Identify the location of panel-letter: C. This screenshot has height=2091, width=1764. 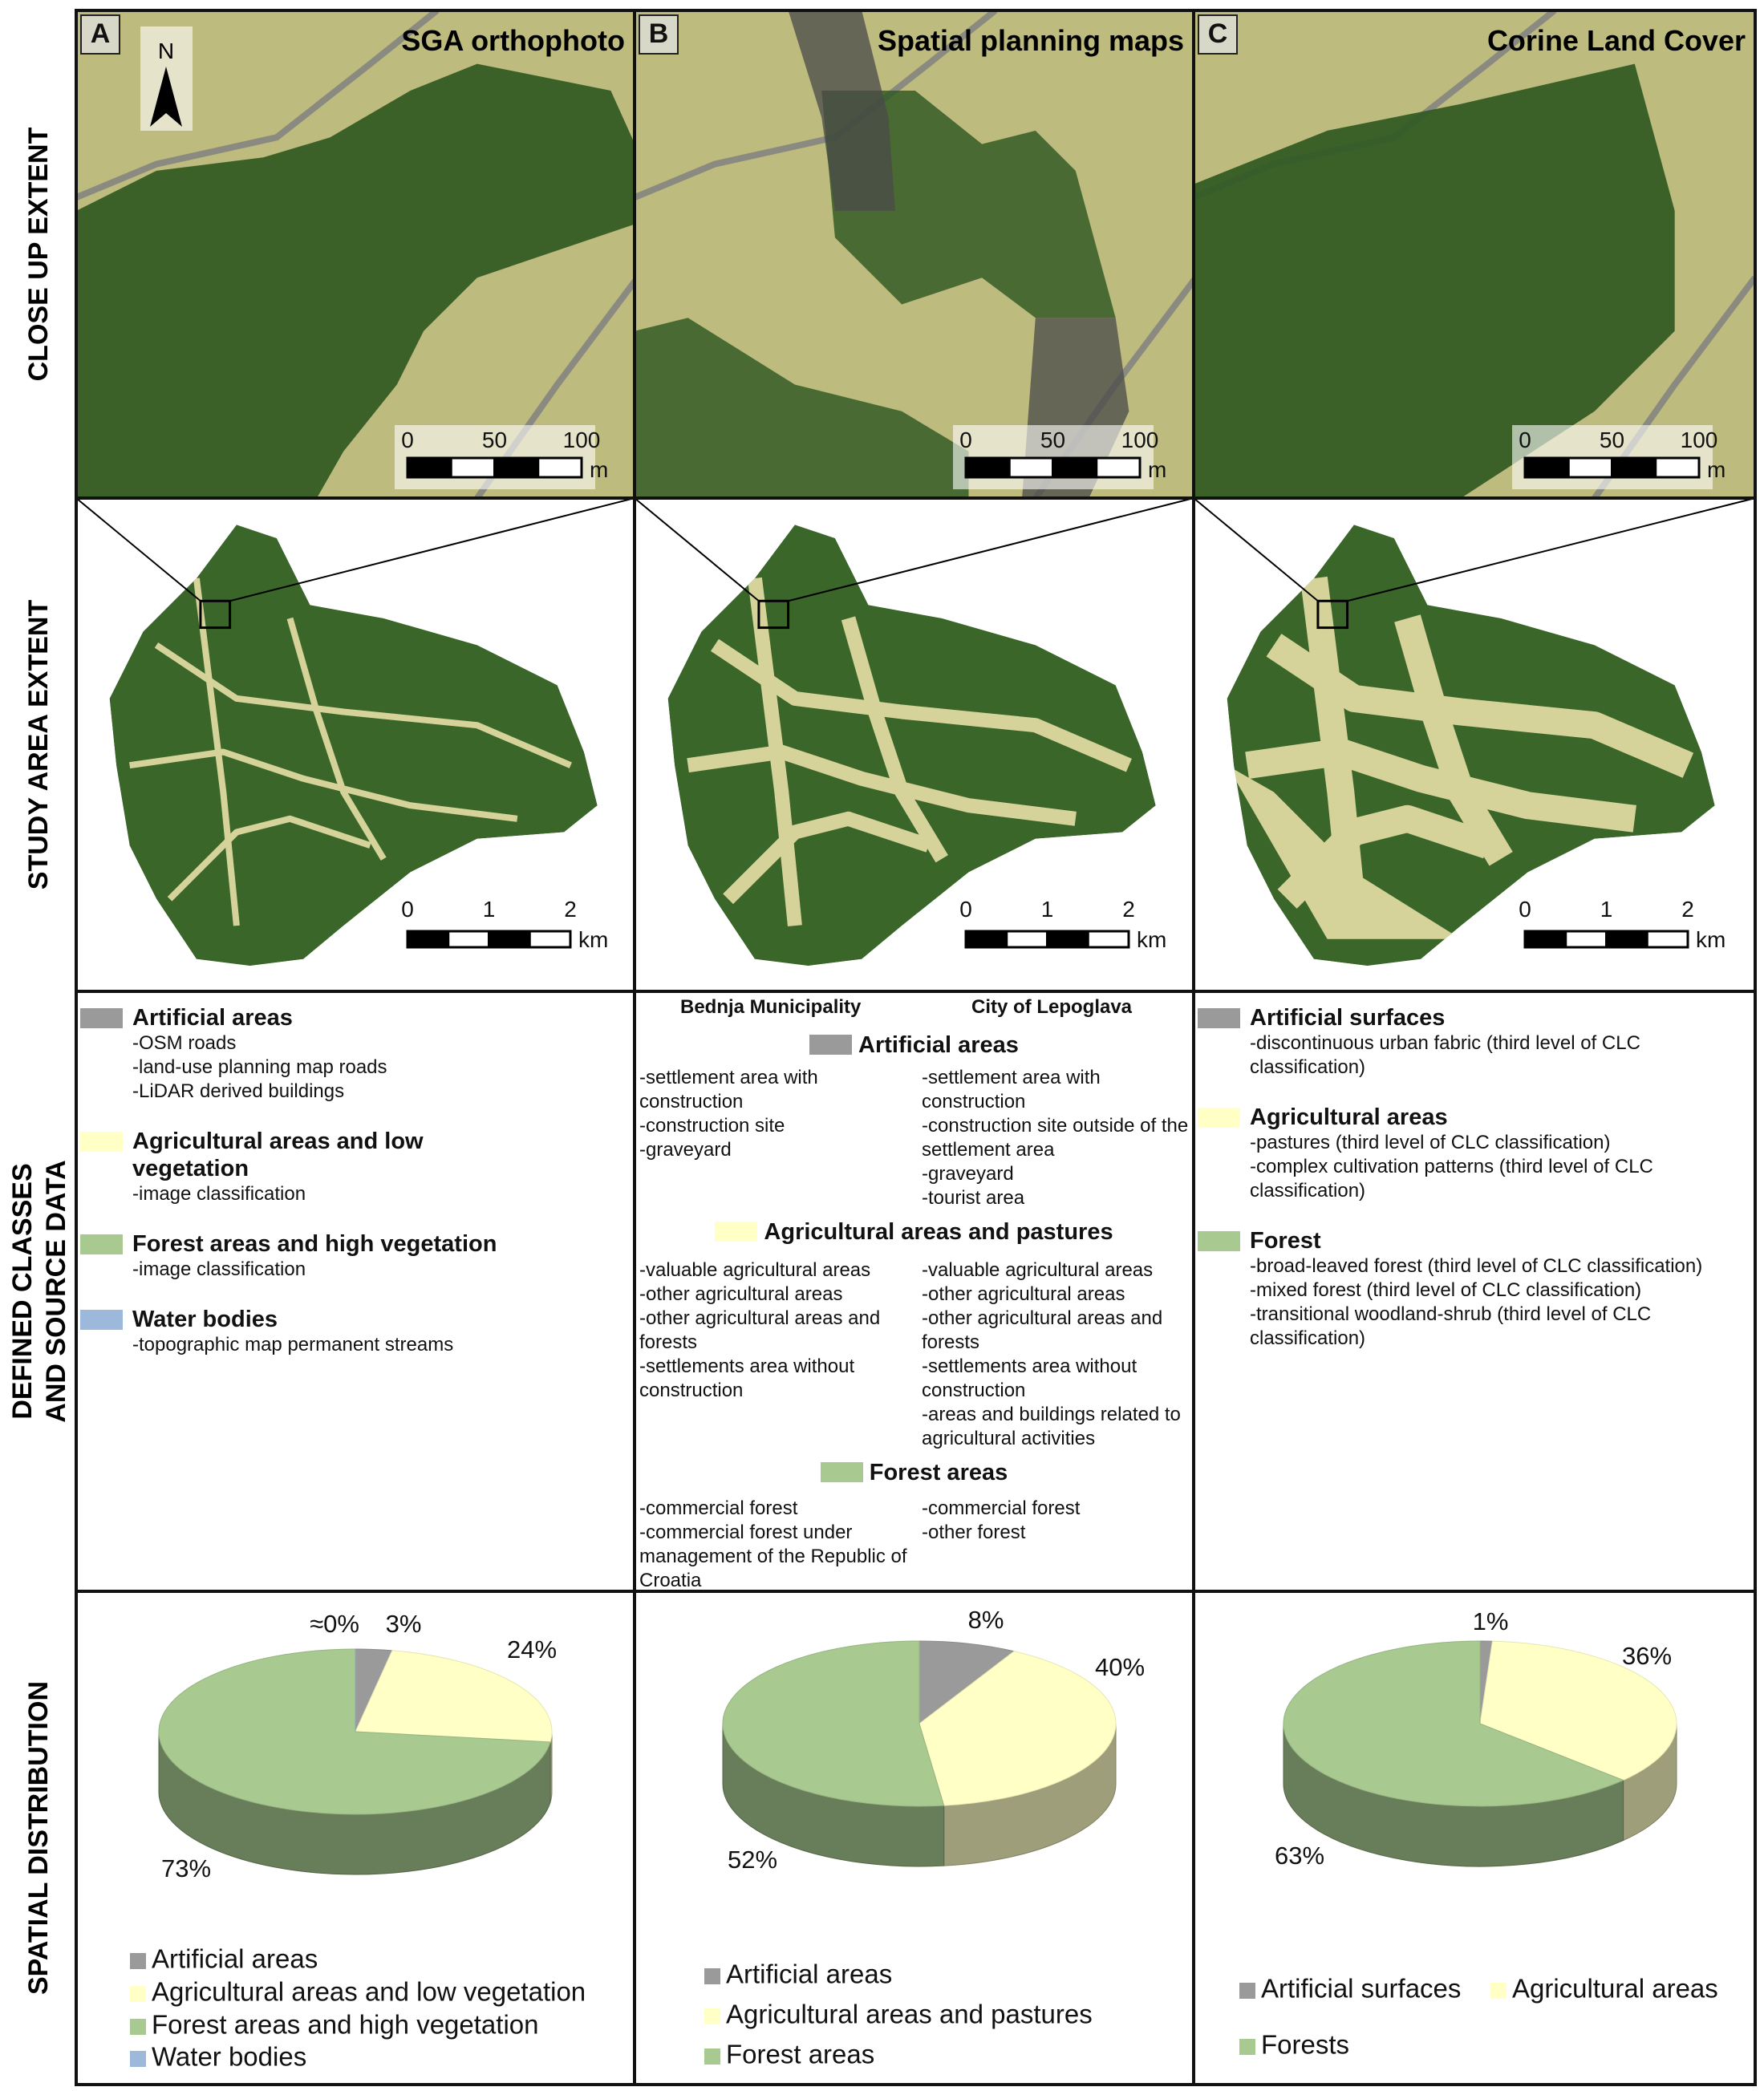
(1218, 33).